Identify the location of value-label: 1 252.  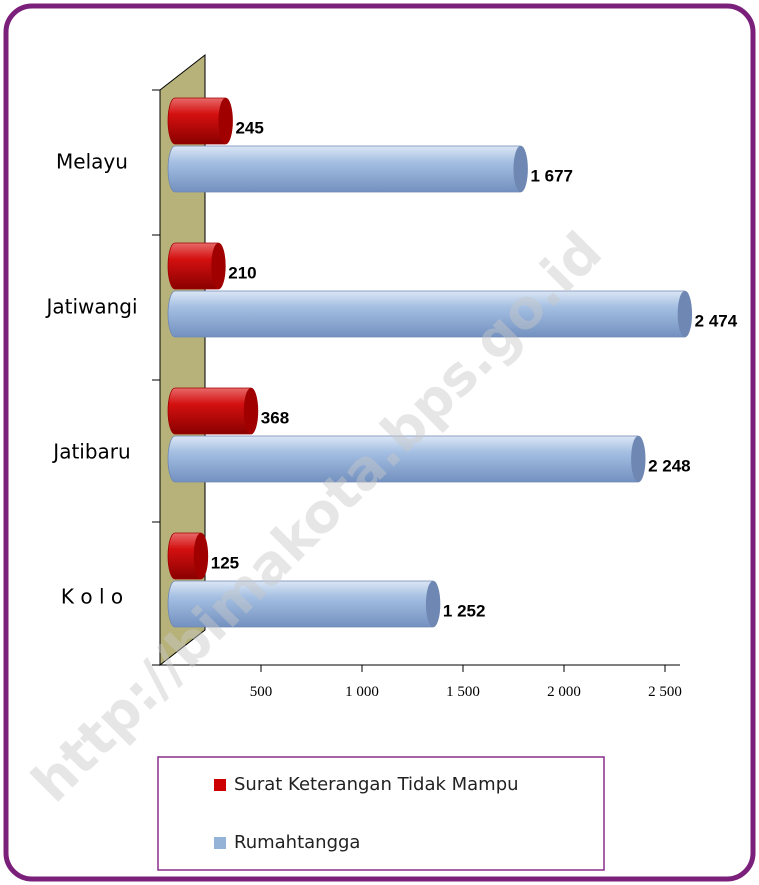
(464, 610).